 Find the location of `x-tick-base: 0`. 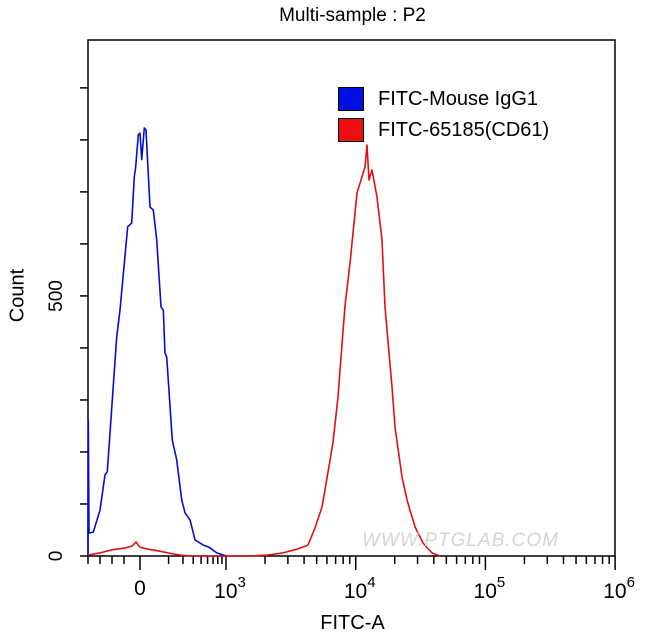

x-tick-base: 0 is located at coordinates (140, 588).